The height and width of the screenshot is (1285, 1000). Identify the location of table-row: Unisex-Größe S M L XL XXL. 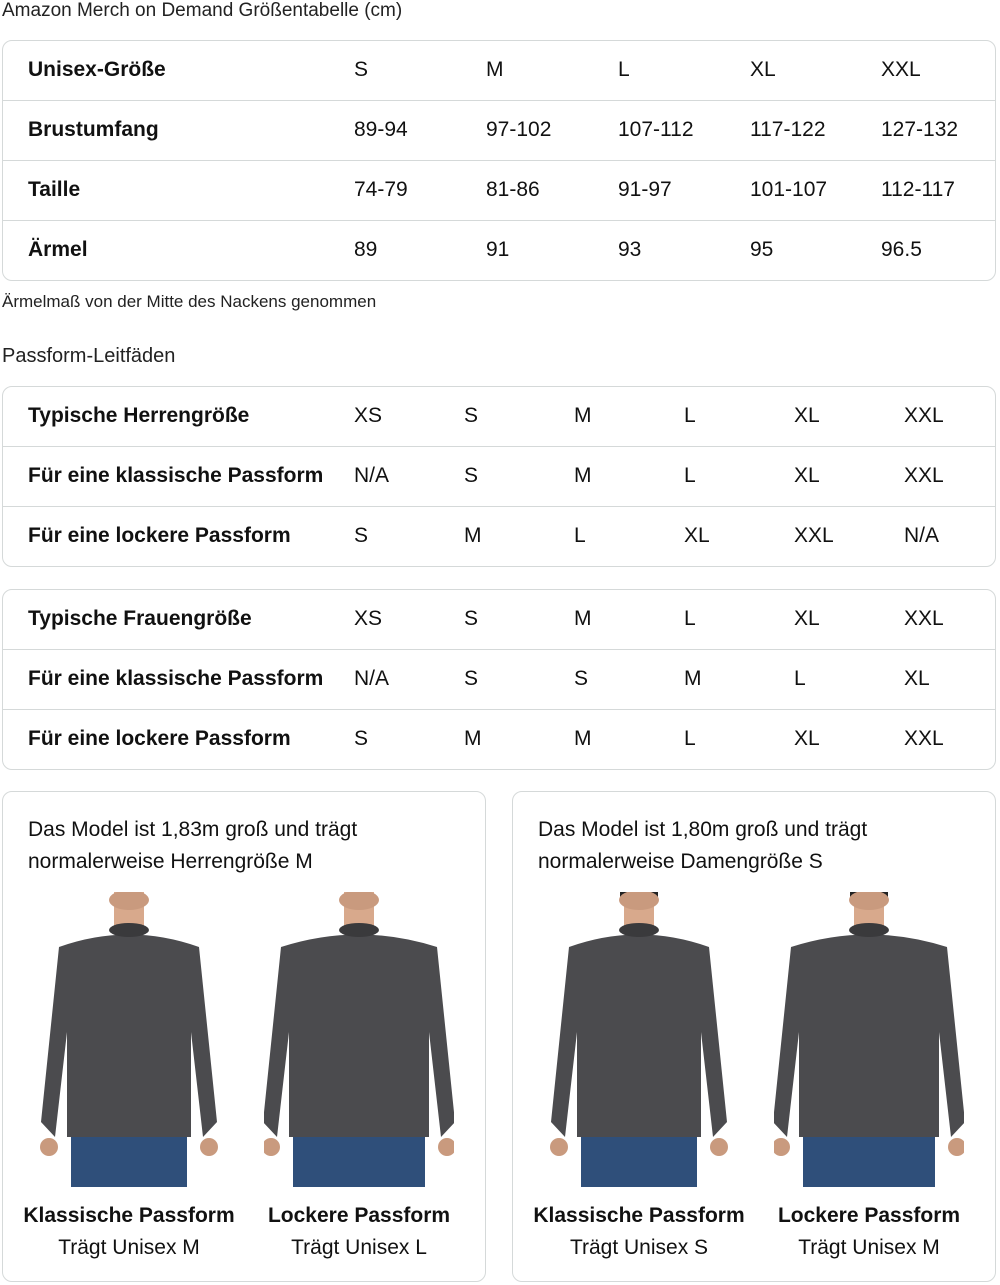
(499, 71).